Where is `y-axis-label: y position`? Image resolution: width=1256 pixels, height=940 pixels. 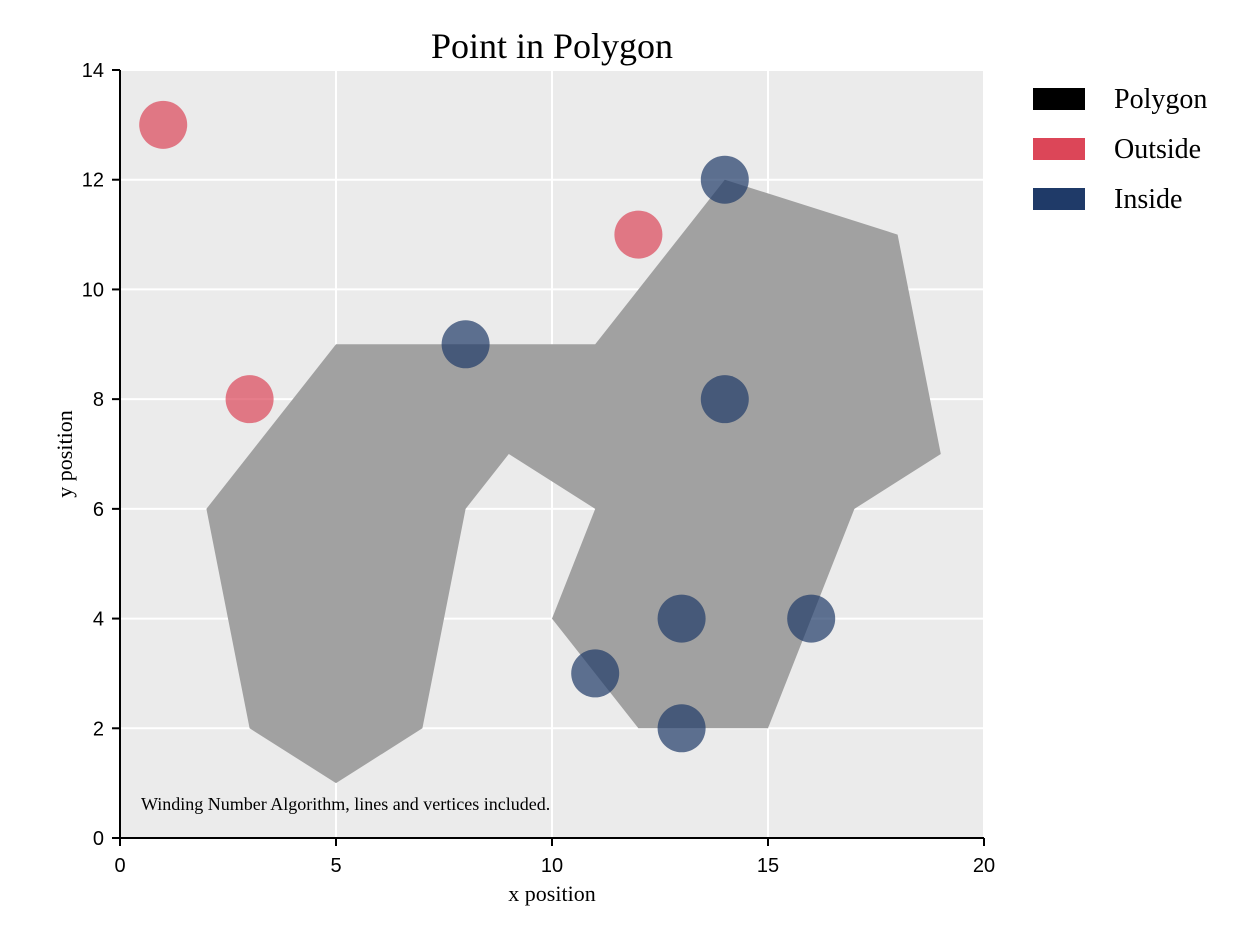
y-axis-label: y position is located at coordinates (64, 453).